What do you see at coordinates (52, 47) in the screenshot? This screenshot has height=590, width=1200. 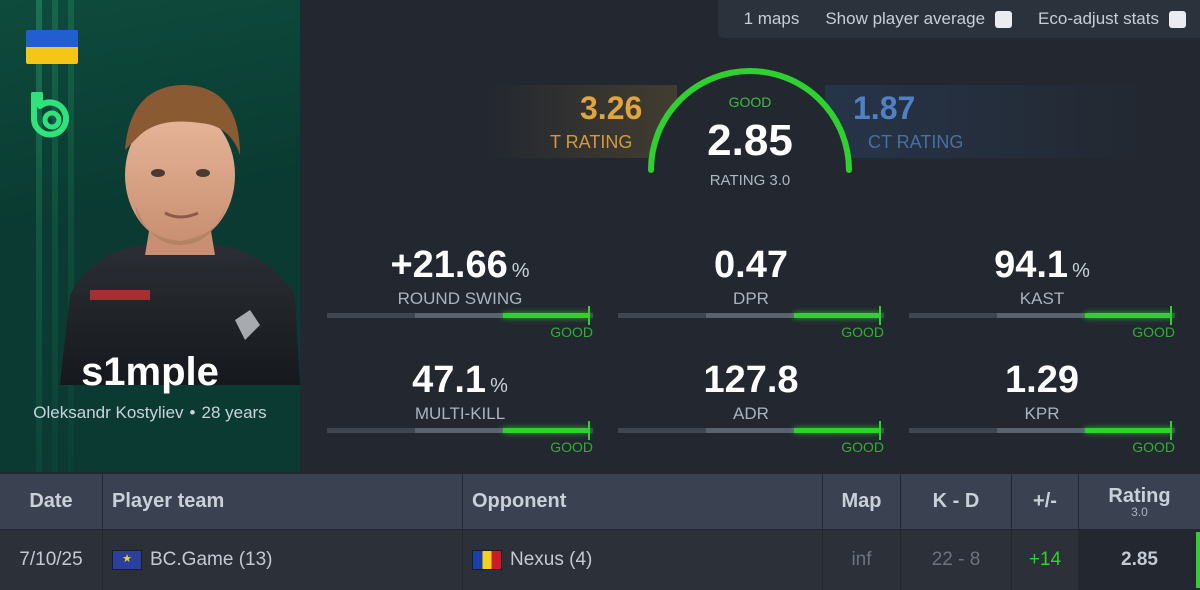 I see `ukraine-flag-icon` at bounding box center [52, 47].